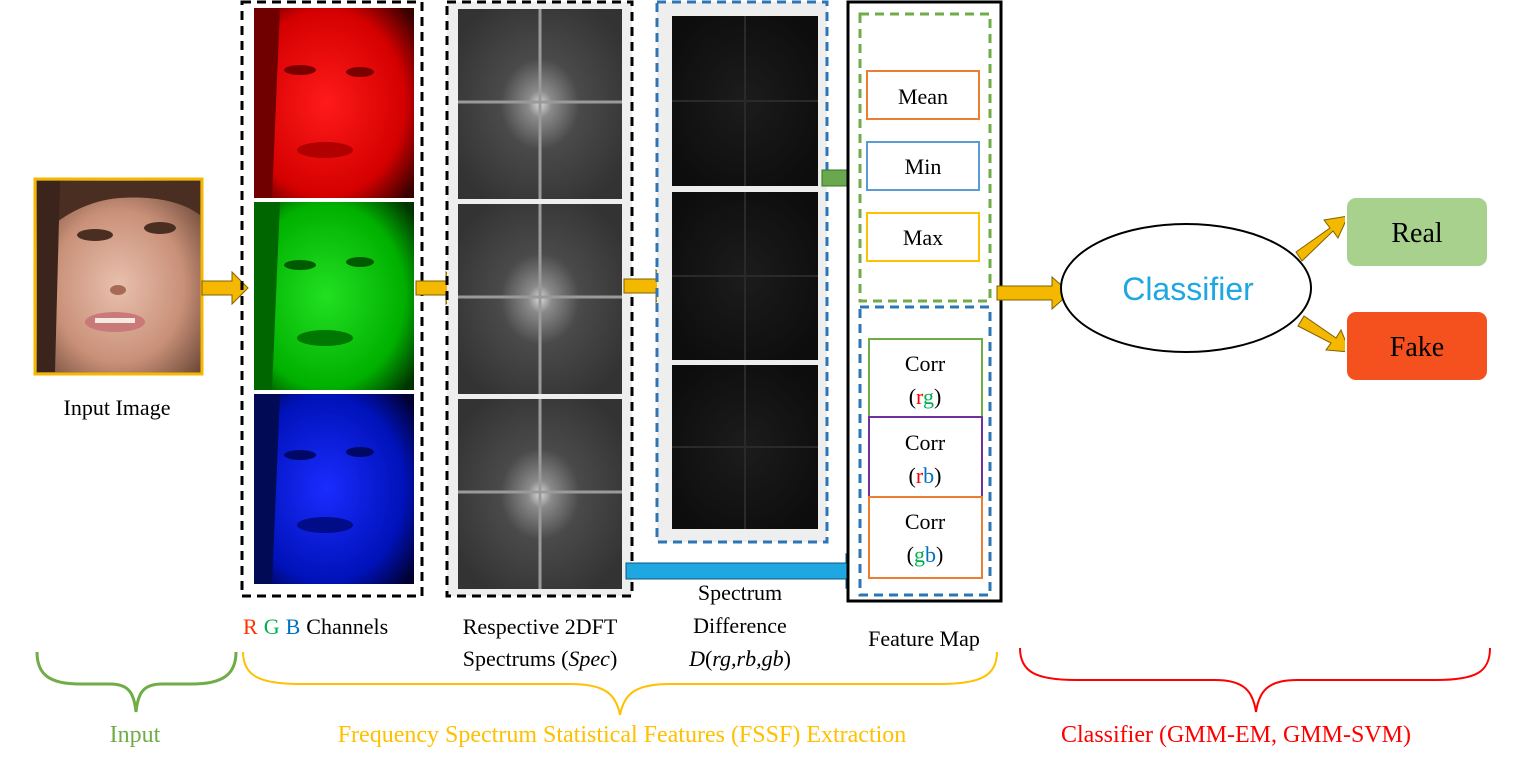 The height and width of the screenshot is (759, 1514). I want to click on spectrums-caption-line2: Spectrums (Spec), so click(540, 658).